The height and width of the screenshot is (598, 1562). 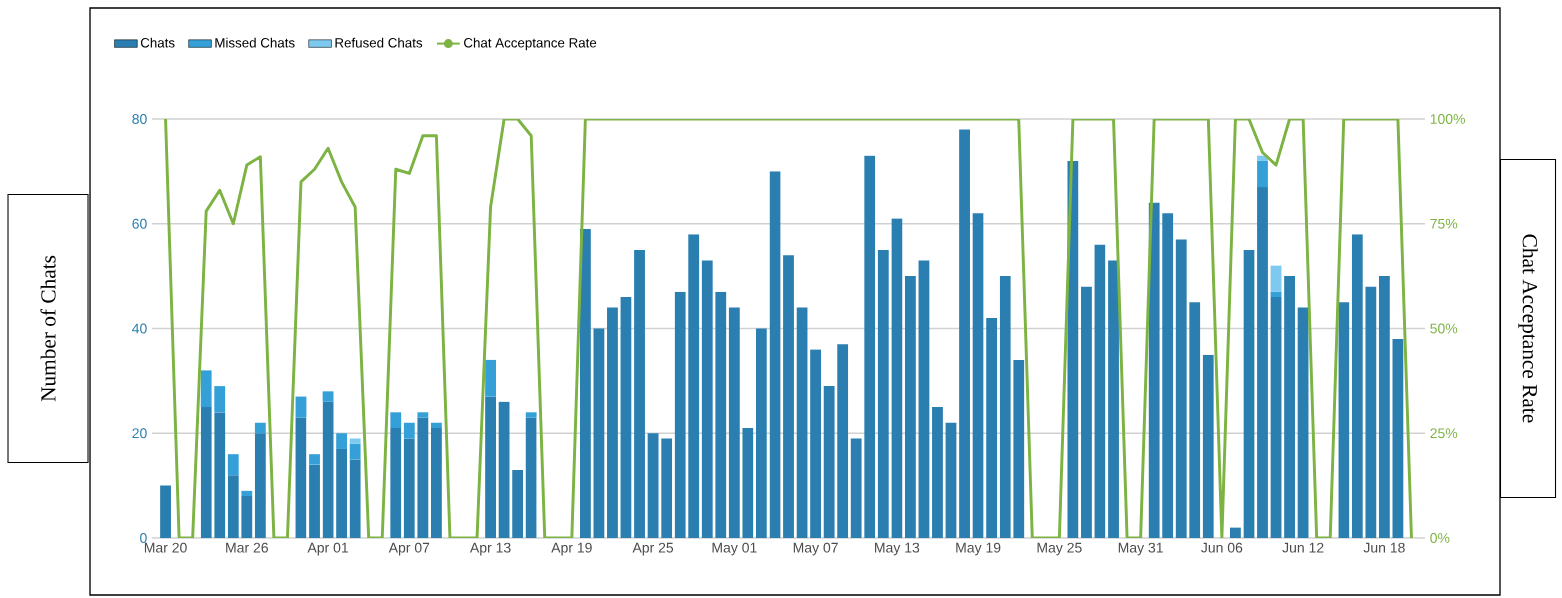 I want to click on y-tick-label: 0, so click(x=143, y=538).